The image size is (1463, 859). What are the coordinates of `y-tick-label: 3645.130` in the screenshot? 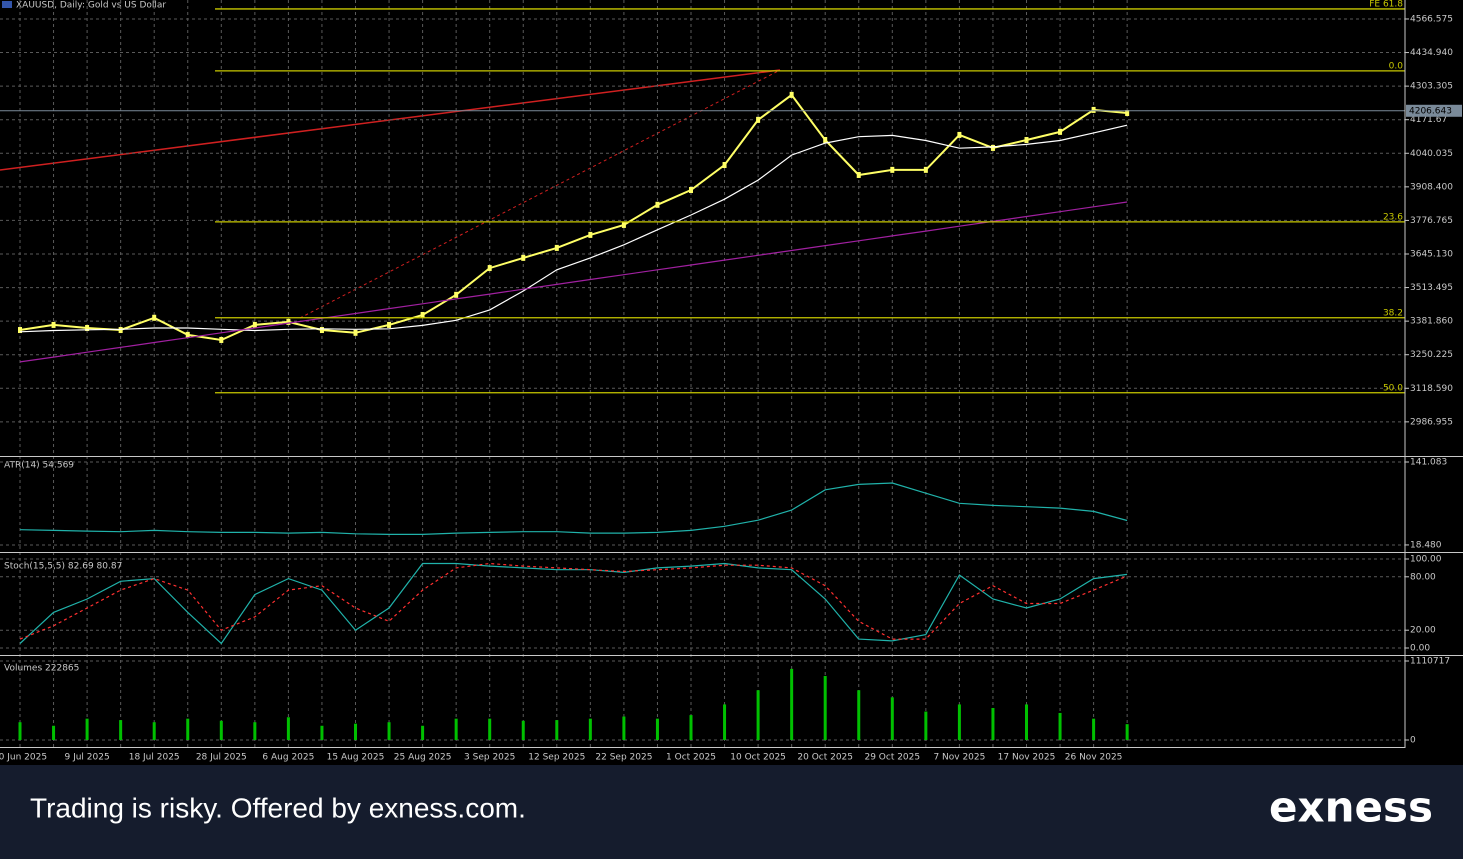 It's located at (1431, 254).